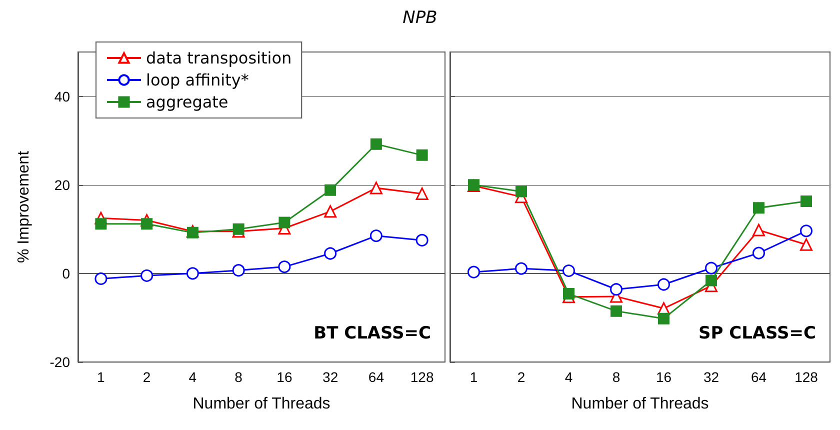 The width and height of the screenshot is (840, 430). Describe the element at coordinates (24, 207) in the screenshot. I see `y-axis-title: % Improvement` at that location.